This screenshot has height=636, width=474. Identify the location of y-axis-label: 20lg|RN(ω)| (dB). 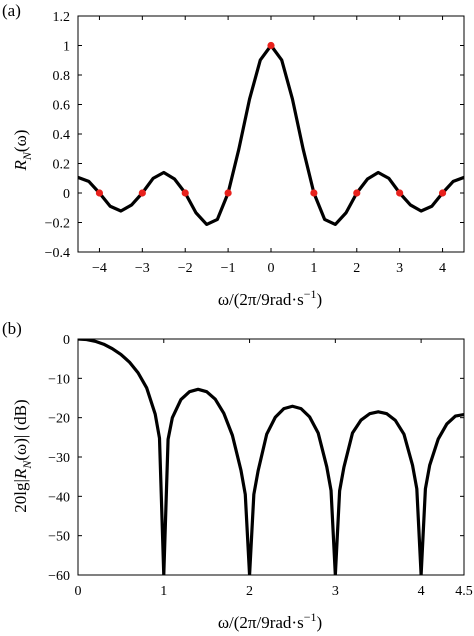
(22, 455).